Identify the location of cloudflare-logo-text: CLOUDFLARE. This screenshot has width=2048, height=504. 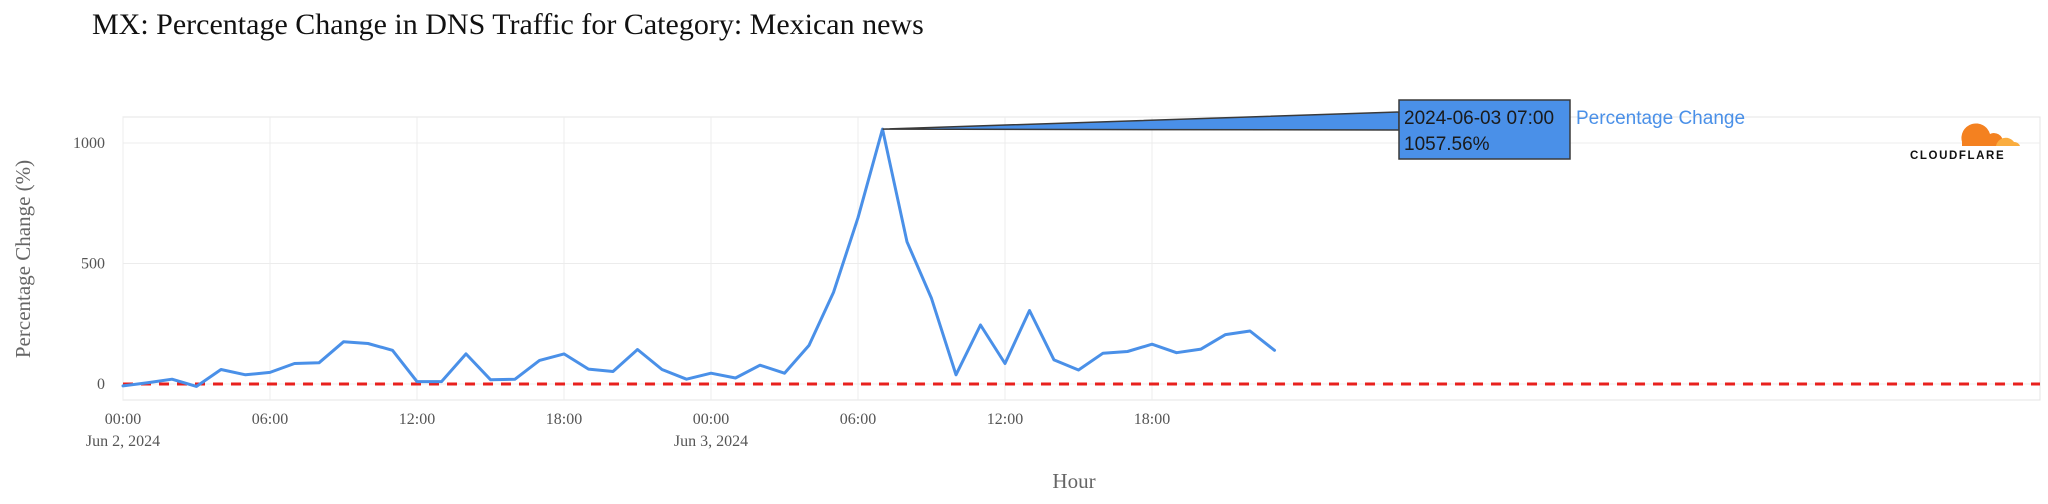
(1957, 156).